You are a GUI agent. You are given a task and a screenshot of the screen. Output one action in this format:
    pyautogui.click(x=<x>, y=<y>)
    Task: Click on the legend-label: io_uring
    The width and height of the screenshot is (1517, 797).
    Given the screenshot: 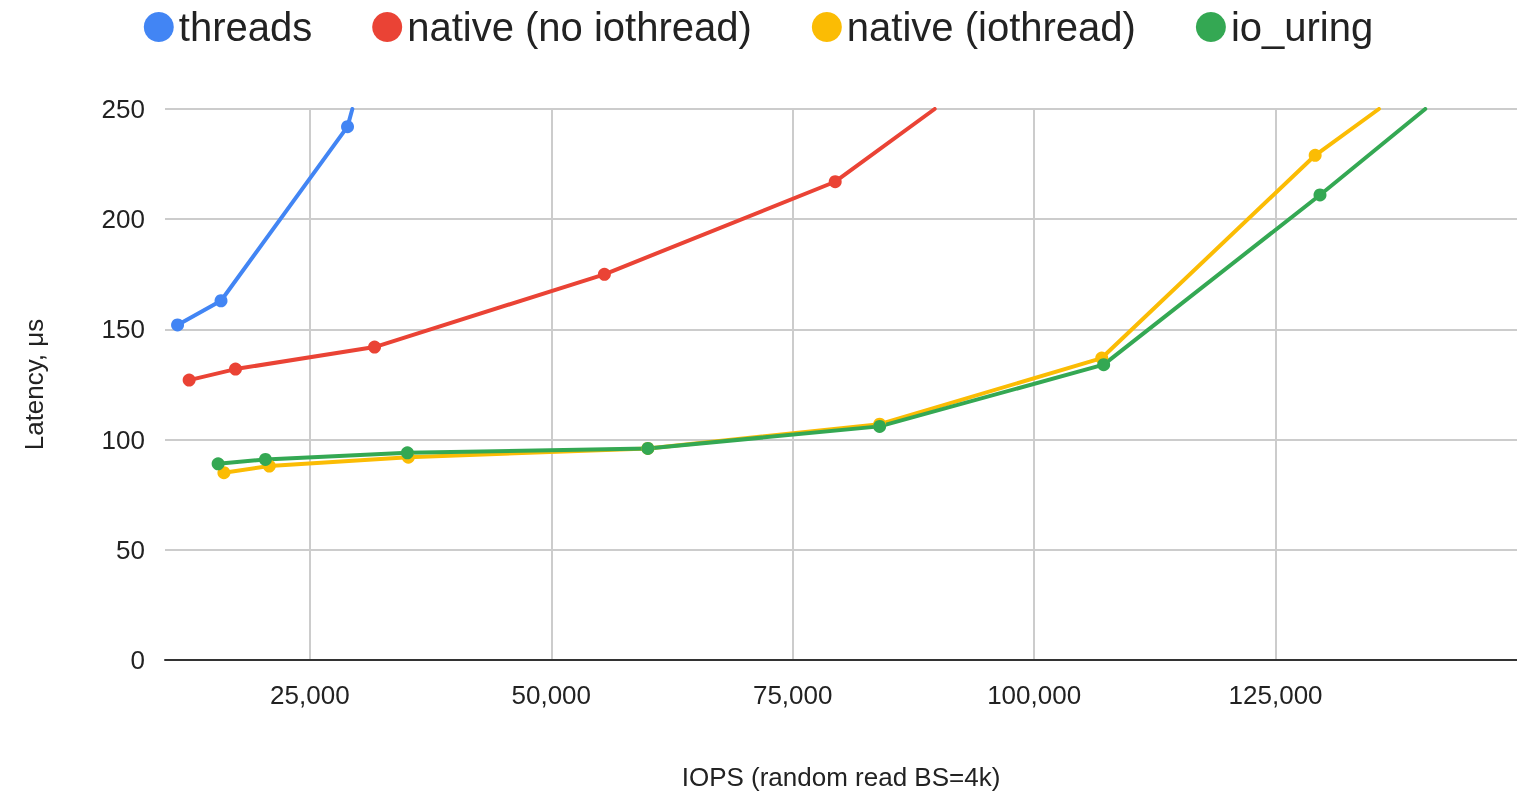 What is the action you would take?
    pyautogui.click(x=1302, y=27)
    